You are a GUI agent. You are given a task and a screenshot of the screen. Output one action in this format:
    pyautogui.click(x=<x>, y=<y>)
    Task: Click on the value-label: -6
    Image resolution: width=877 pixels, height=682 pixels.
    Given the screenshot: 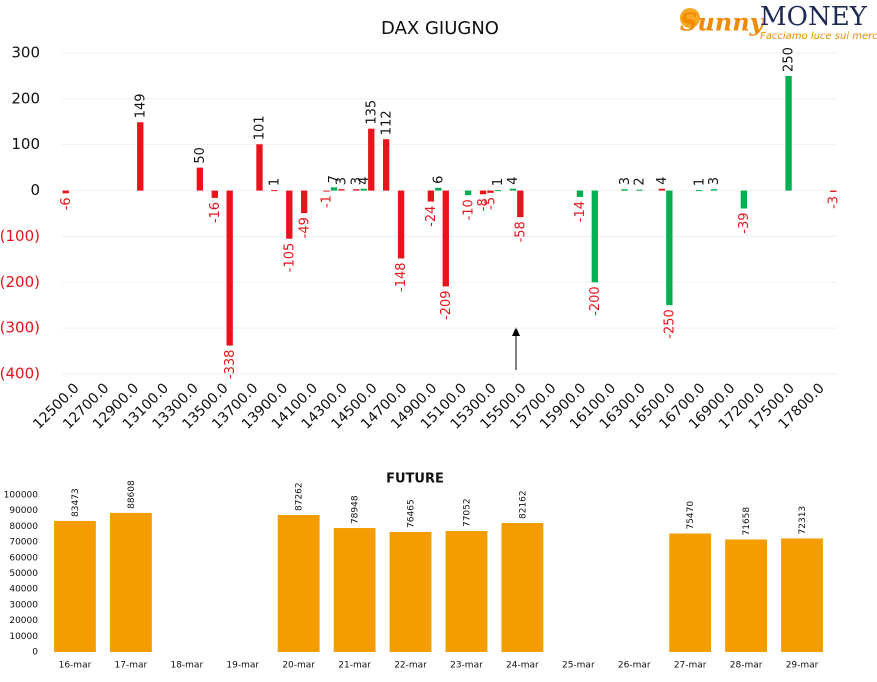 What is the action you would take?
    pyautogui.click(x=66, y=203)
    